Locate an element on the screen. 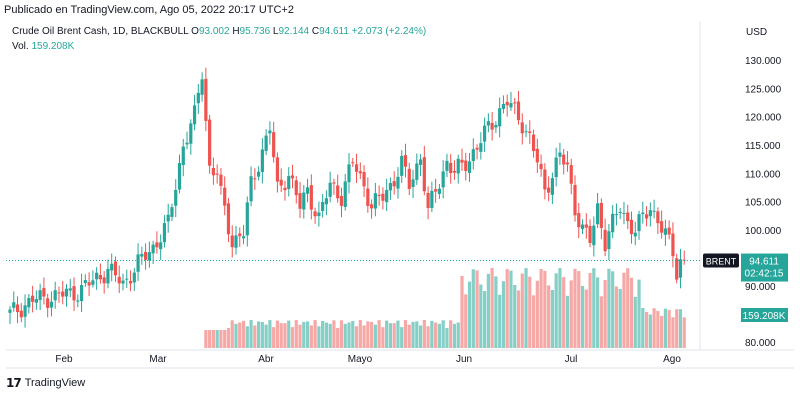 The width and height of the screenshot is (800, 400). price-tick-label: 120.000 is located at coordinates (763, 118).